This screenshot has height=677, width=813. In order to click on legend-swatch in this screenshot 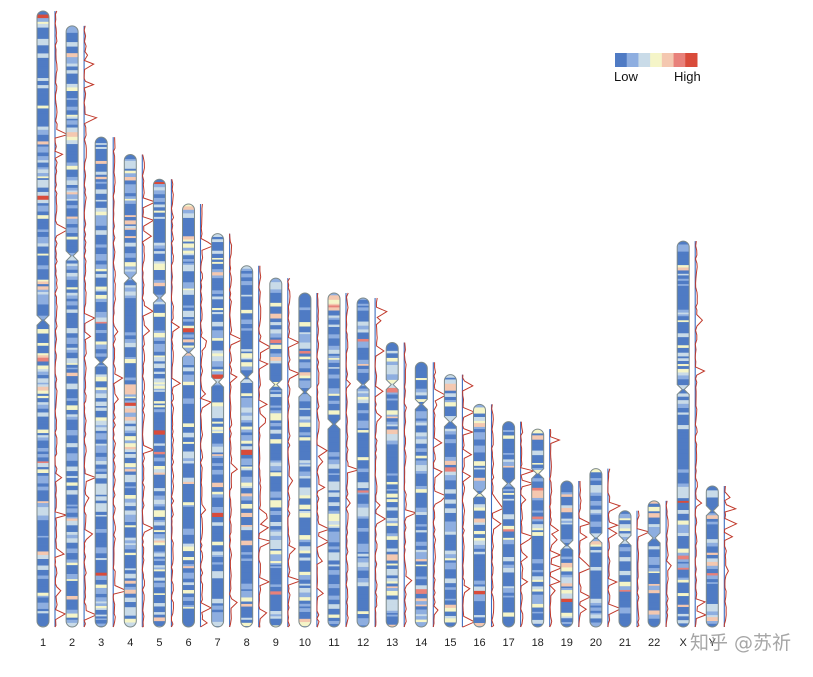, I will do `click(632, 60)`.